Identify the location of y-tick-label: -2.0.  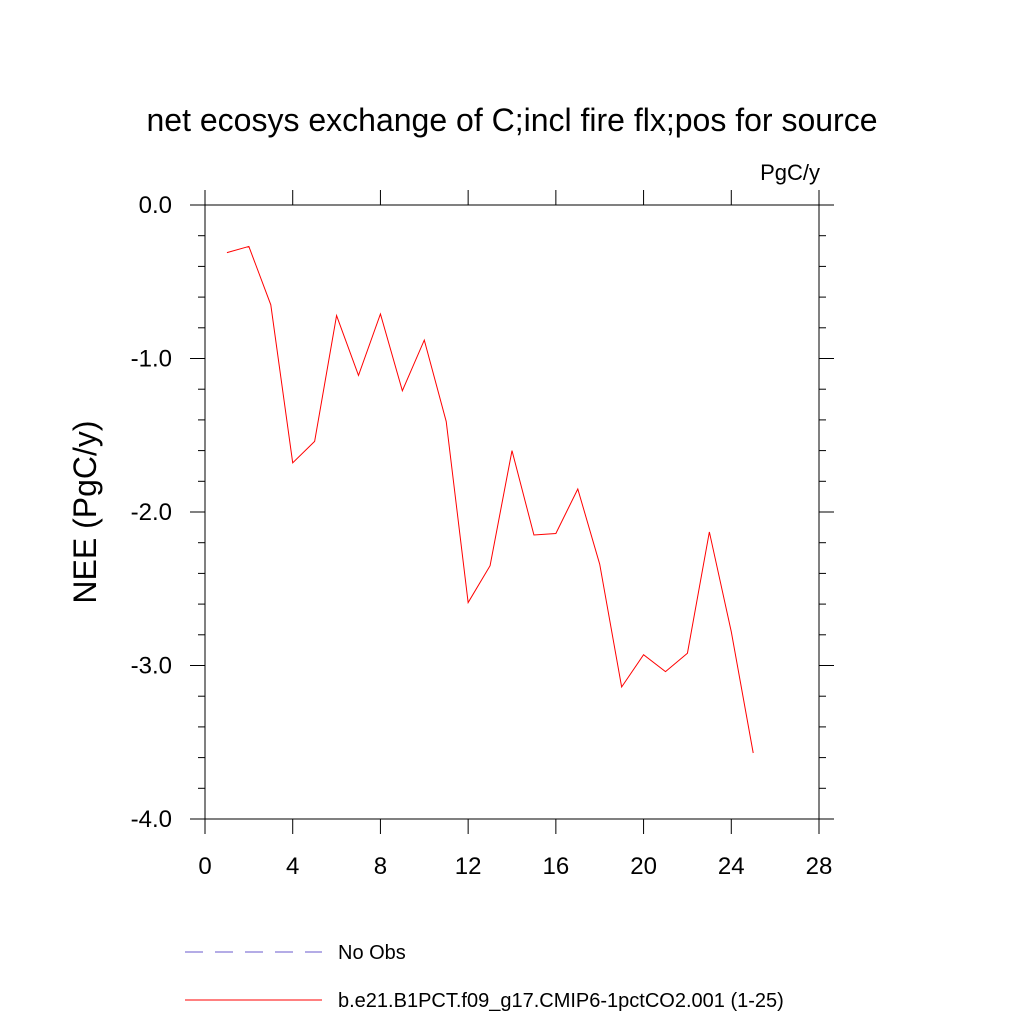
(151, 512).